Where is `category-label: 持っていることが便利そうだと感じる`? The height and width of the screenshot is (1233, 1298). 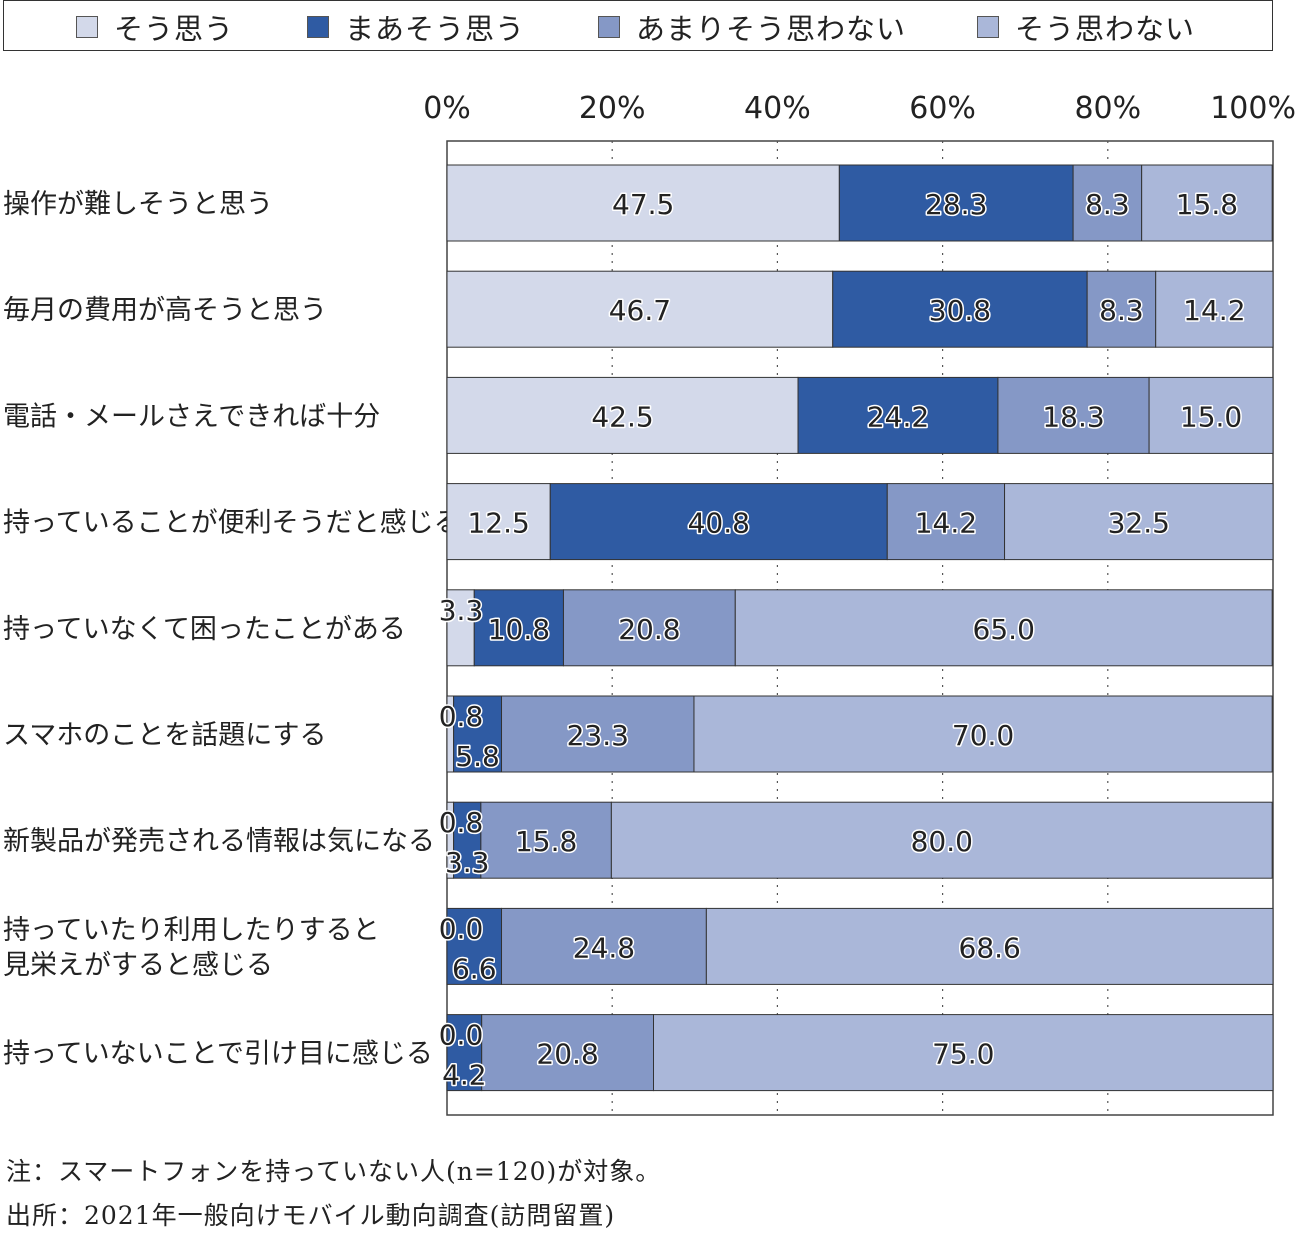 category-label: 持っていることが便利そうだと感じる is located at coordinates (232, 523).